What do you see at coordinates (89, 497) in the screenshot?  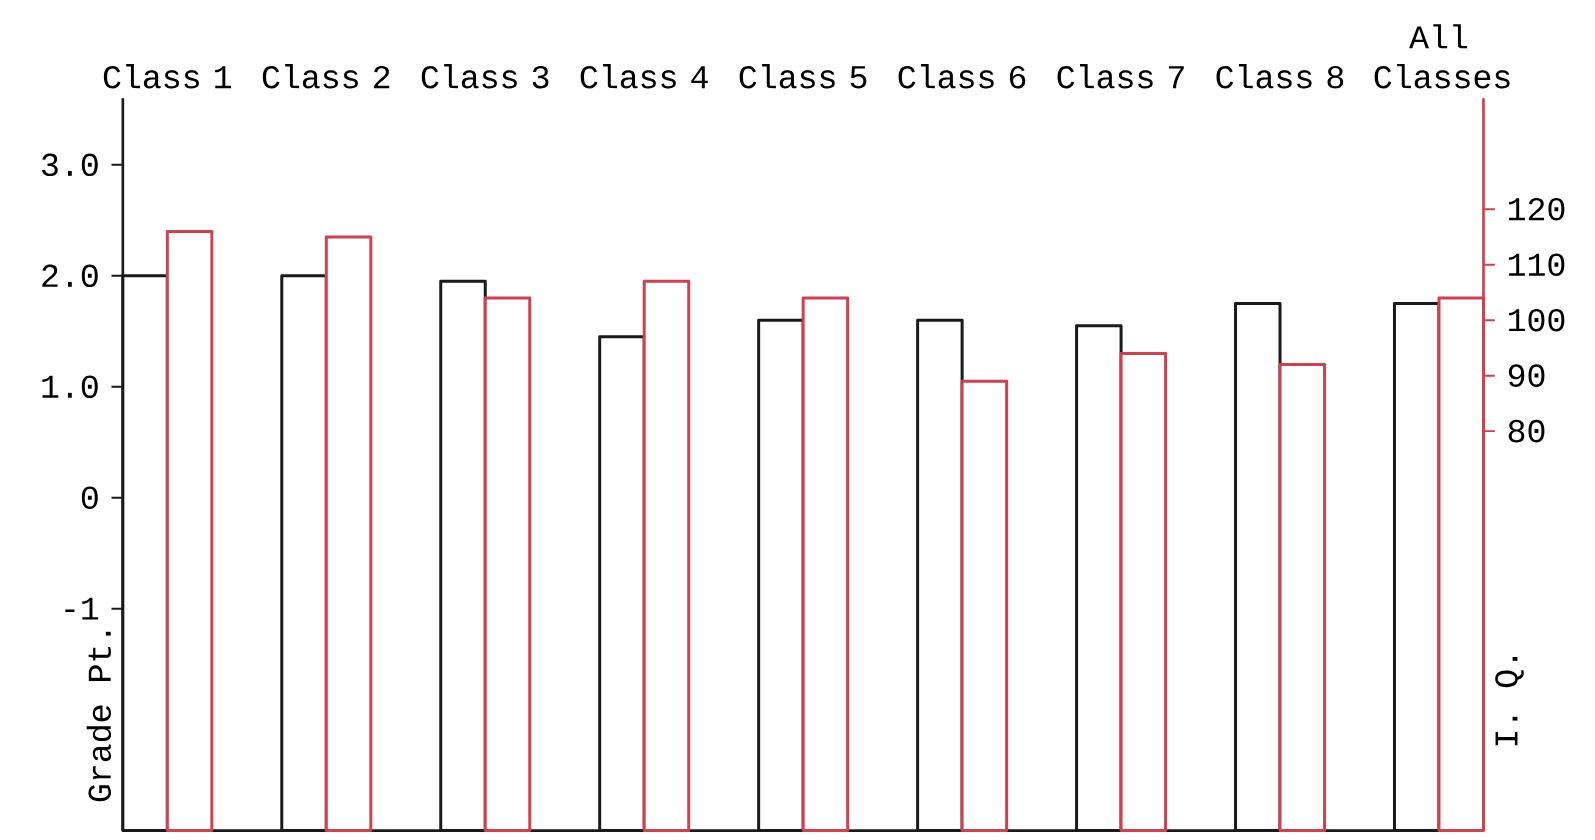 I see `y-tick-label: 0` at bounding box center [89, 497].